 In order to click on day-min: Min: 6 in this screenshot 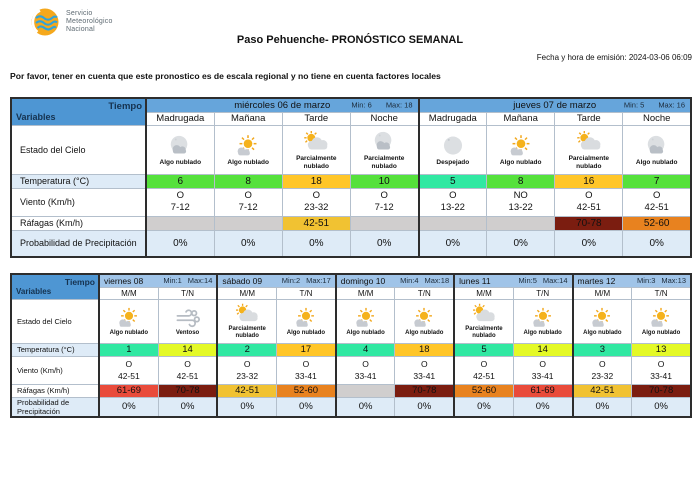, I will do `click(361, 105)`.